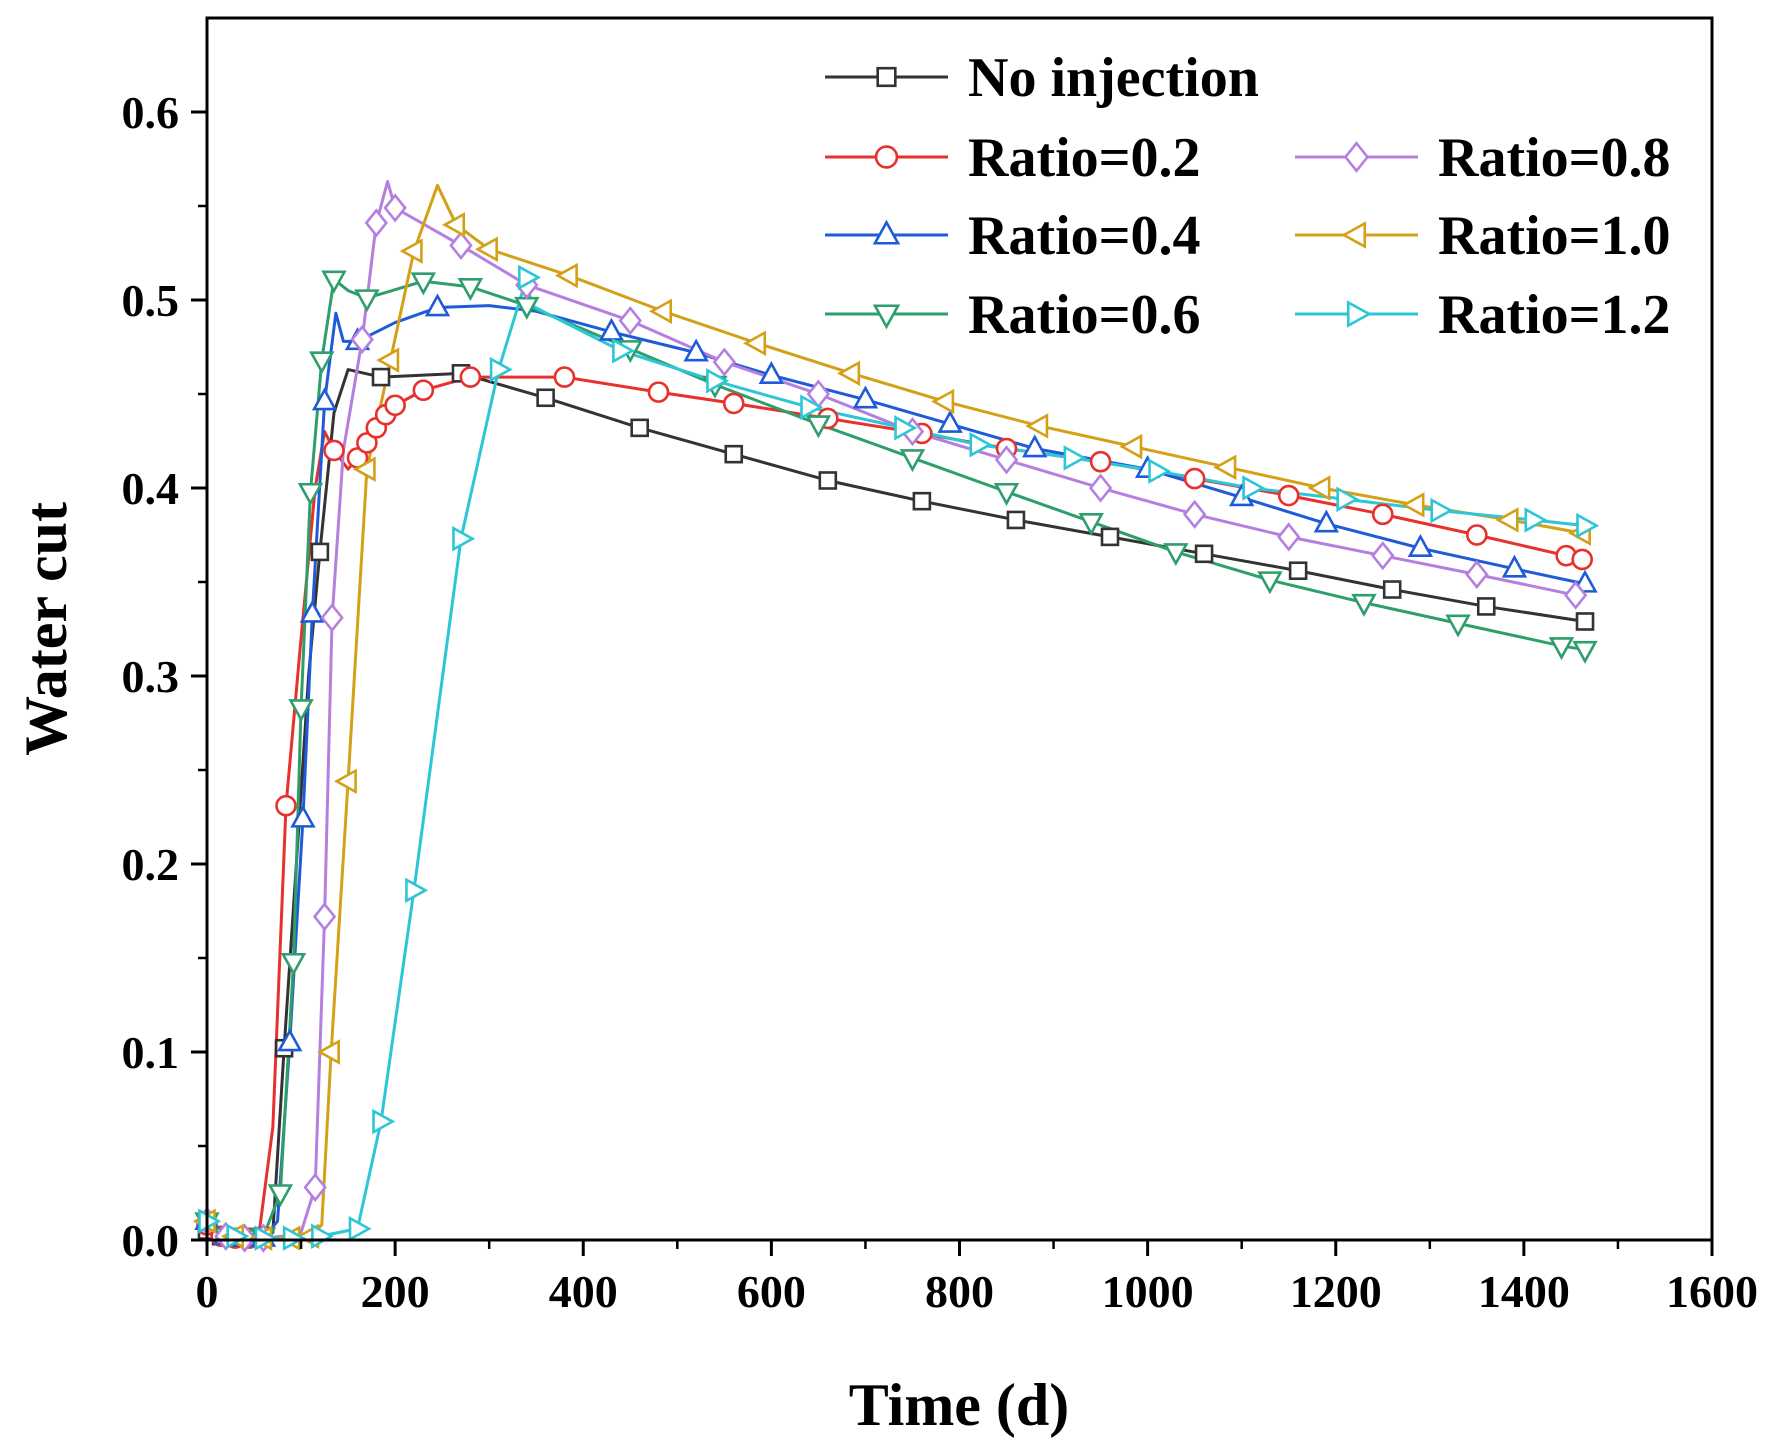 The width and height of the screenshot is (1784, 1448). I want to click on y-tick-label: 0.4, so click(151, 488).